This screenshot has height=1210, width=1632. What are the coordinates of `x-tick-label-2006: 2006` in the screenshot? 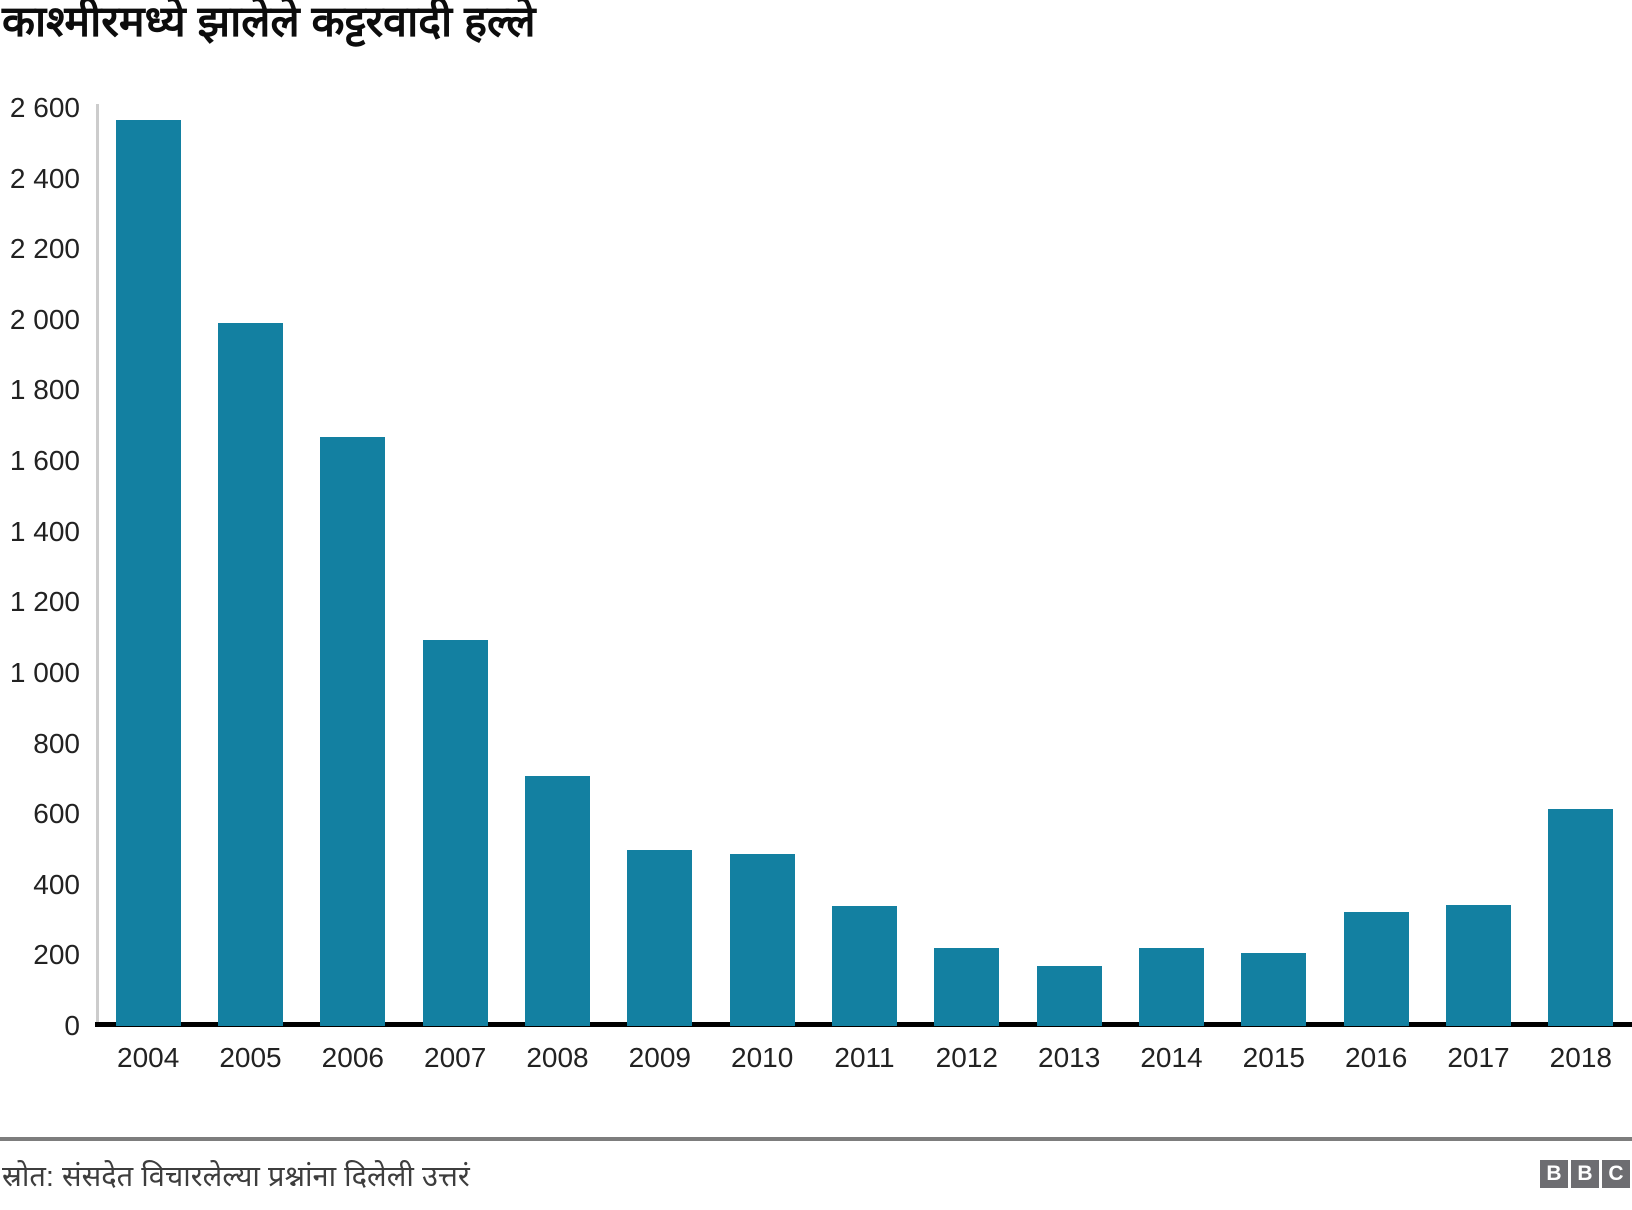 It's located at (352, 1057).